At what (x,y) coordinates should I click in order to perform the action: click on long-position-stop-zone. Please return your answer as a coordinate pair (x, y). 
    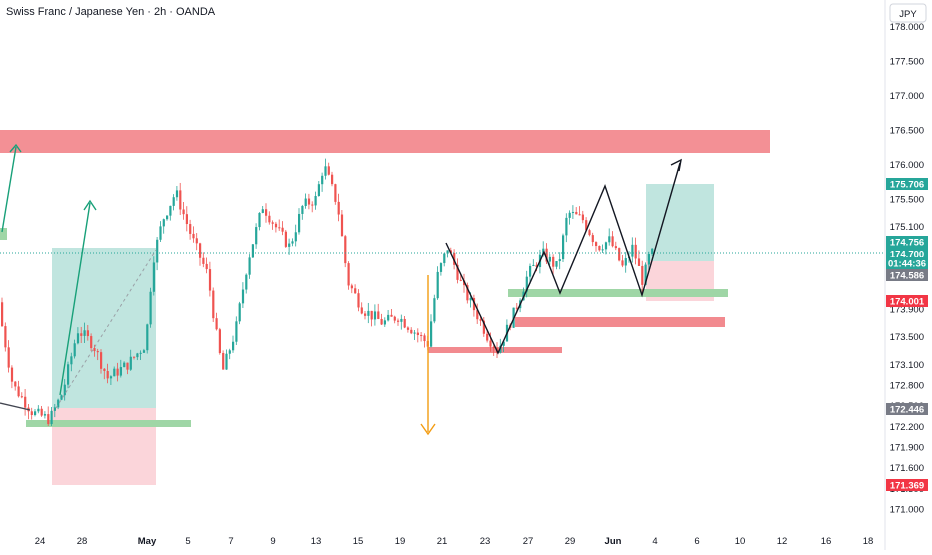
    Looking at the image, I should click on (104, 446).